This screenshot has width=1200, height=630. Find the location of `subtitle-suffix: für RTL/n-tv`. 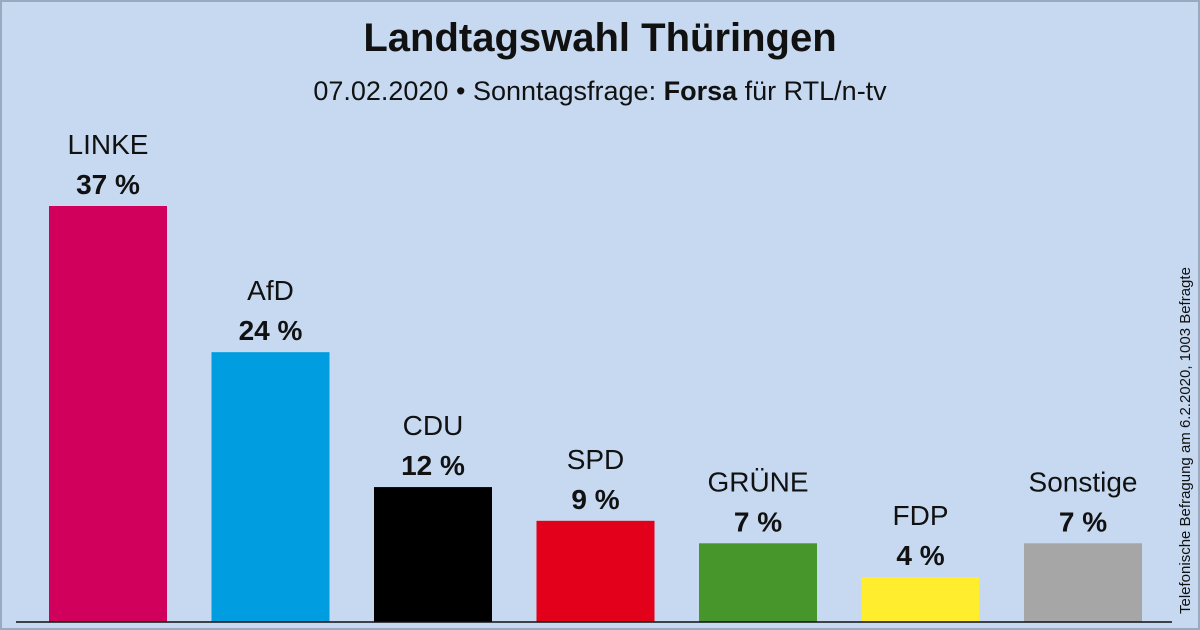

subtitle-suffix: für RTL/n-tv is located at coordinates (815, 91).